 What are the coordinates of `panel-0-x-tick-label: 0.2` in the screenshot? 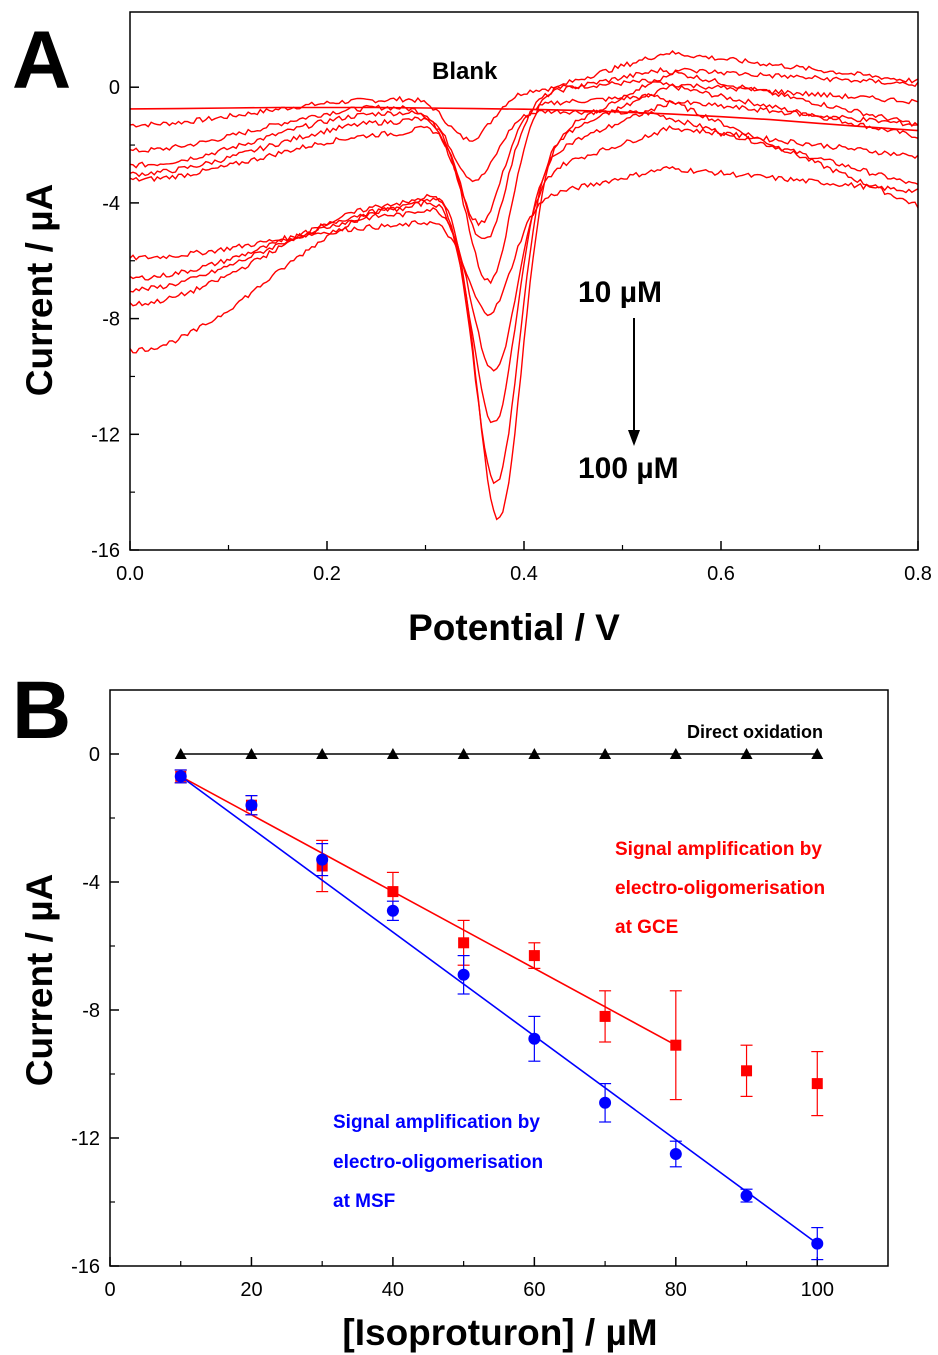 It's located at (327, 574).